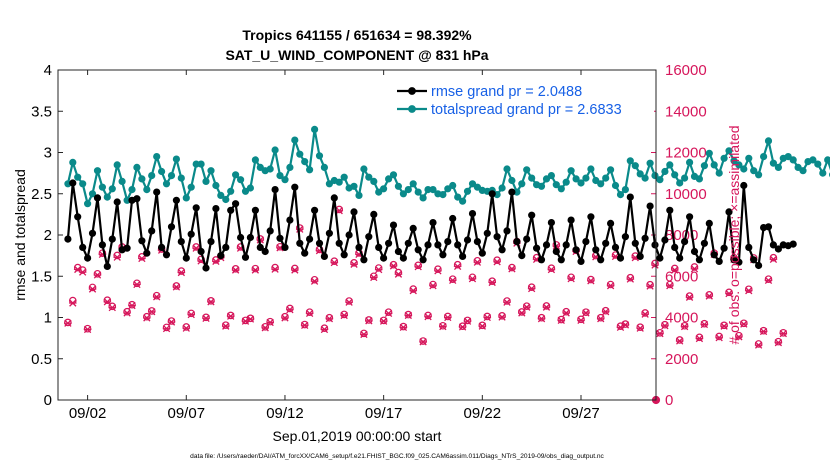 This screenshot has width=830, height=475. What do you see at coordinates (686, 194) in the screenshot?
I see `y-right-tick-label: 10000` at bounding box center [686, 194].